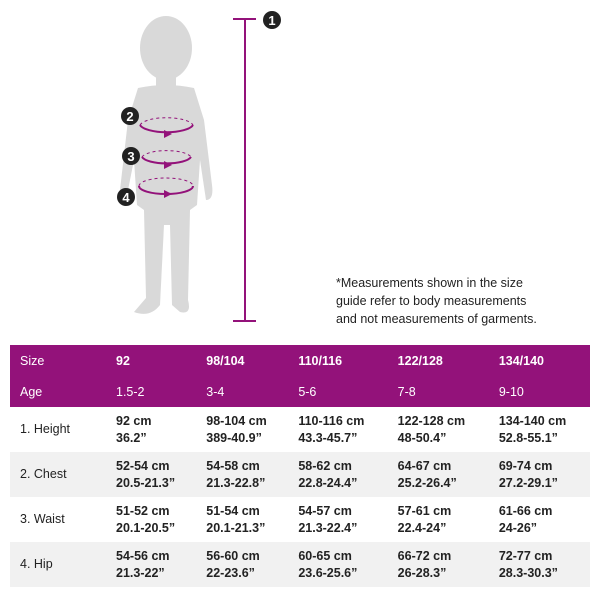 The image size is (600, 600). I want to click on size-cell: 134/140, so click(539, 360).